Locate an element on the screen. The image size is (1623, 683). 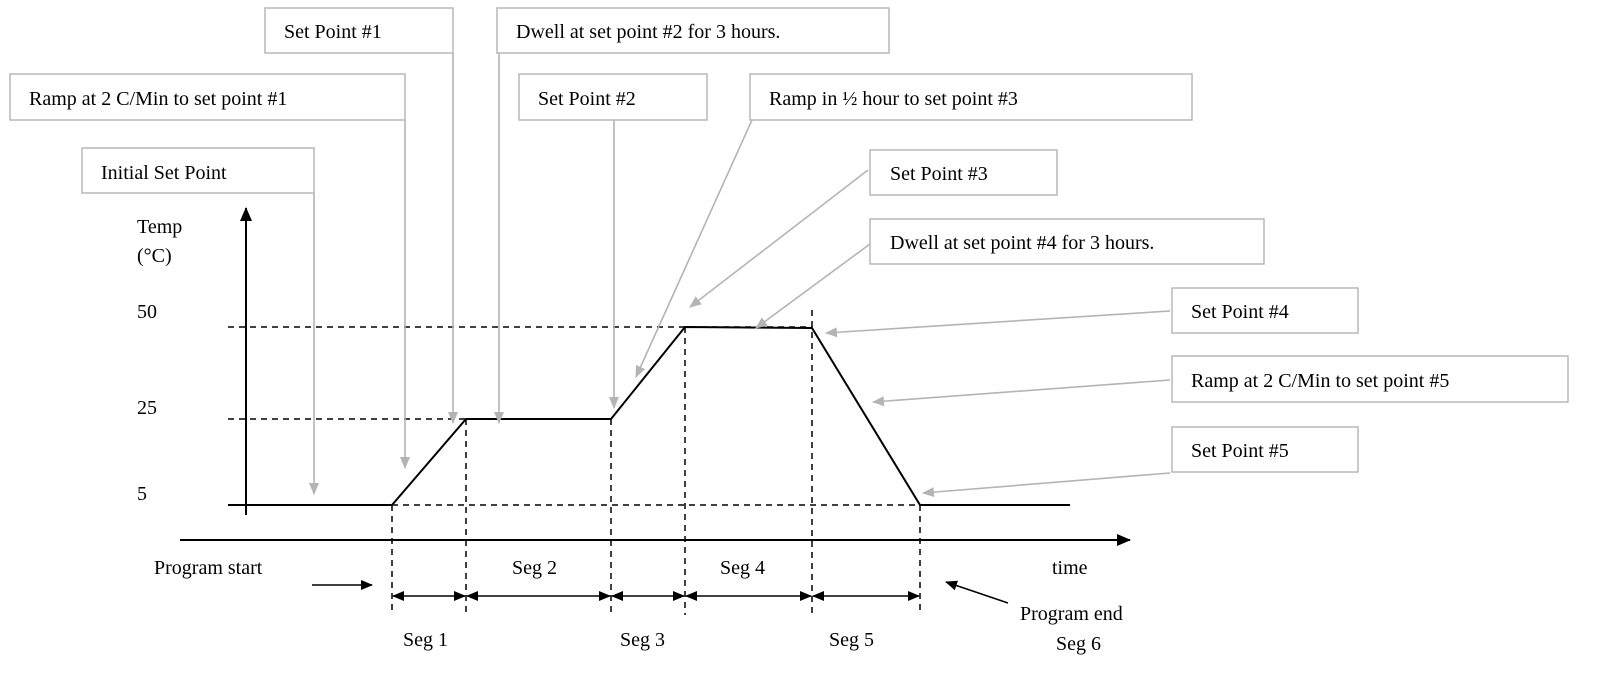
program-end-arrow is located at coordinates (977, 592).